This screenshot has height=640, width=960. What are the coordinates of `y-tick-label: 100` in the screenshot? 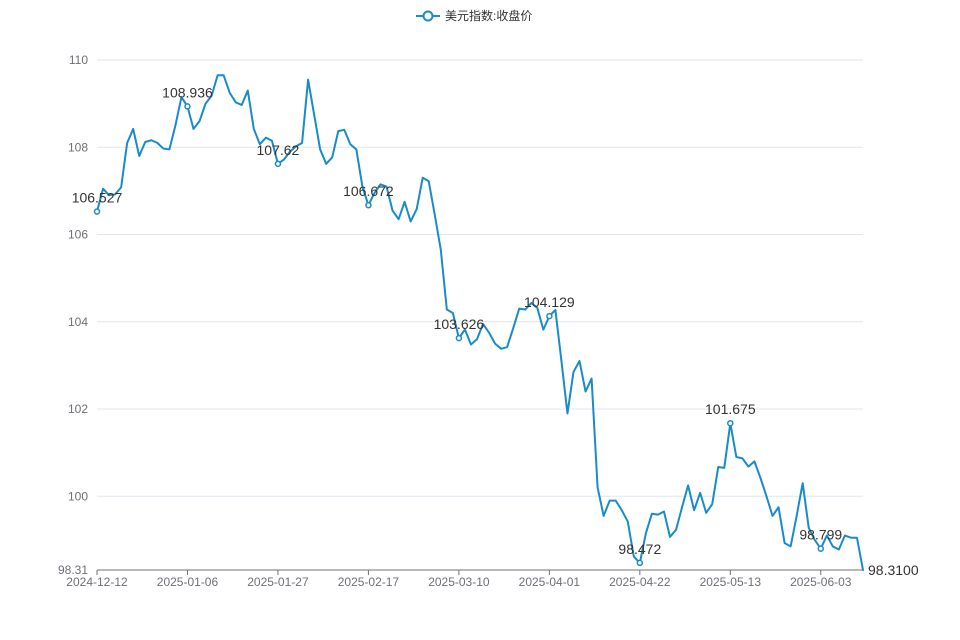 It's located at (78, 496).